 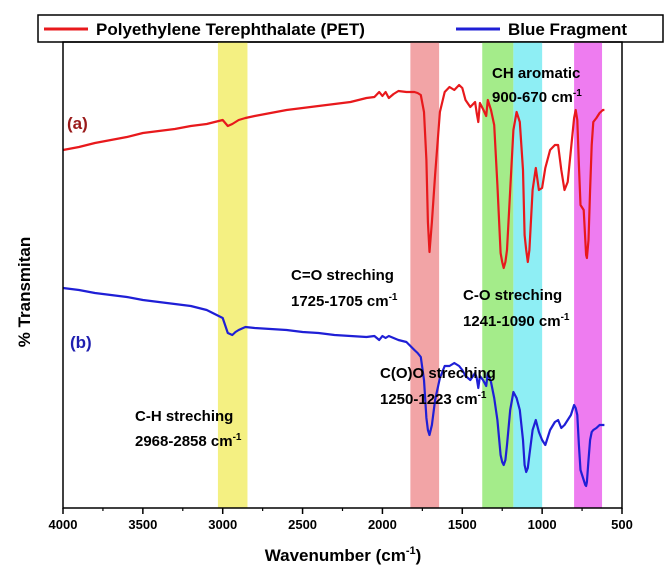 What do you see at coordinates (142, 524) in the screenshot?
I see `x-tick-label-1: 3500` at bounding box center [142, 524].